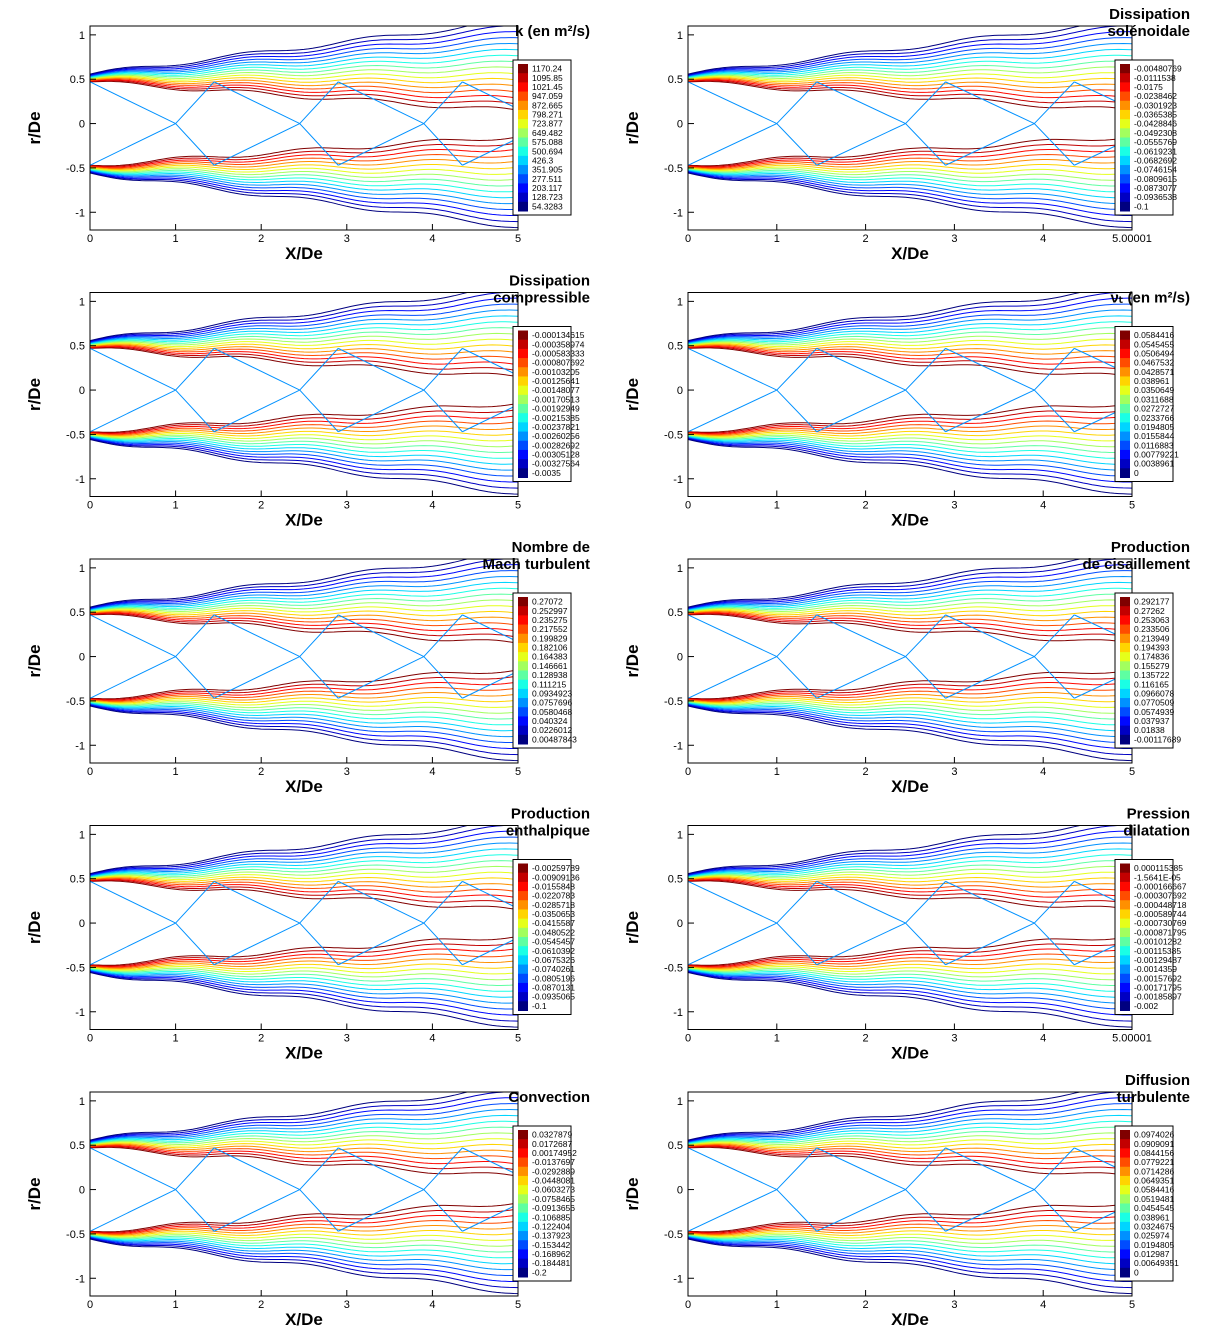 This screenshot has height=1337, width=1213. I want to click on y-tick-label: -1, so click(678, 1279).